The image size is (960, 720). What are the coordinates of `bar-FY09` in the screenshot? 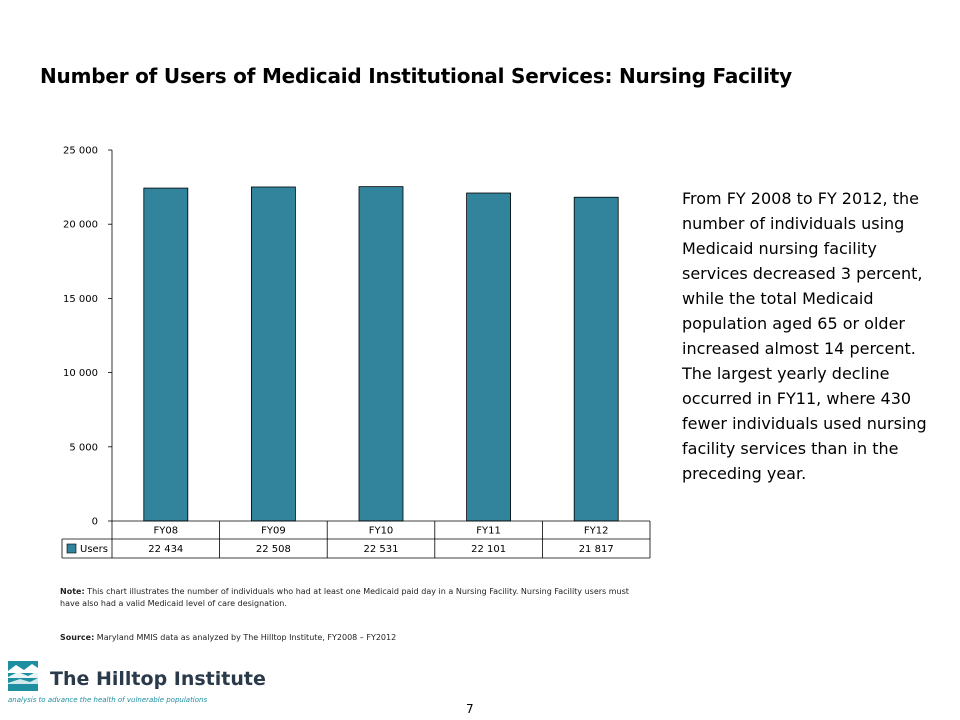 It's located at (273, 354).